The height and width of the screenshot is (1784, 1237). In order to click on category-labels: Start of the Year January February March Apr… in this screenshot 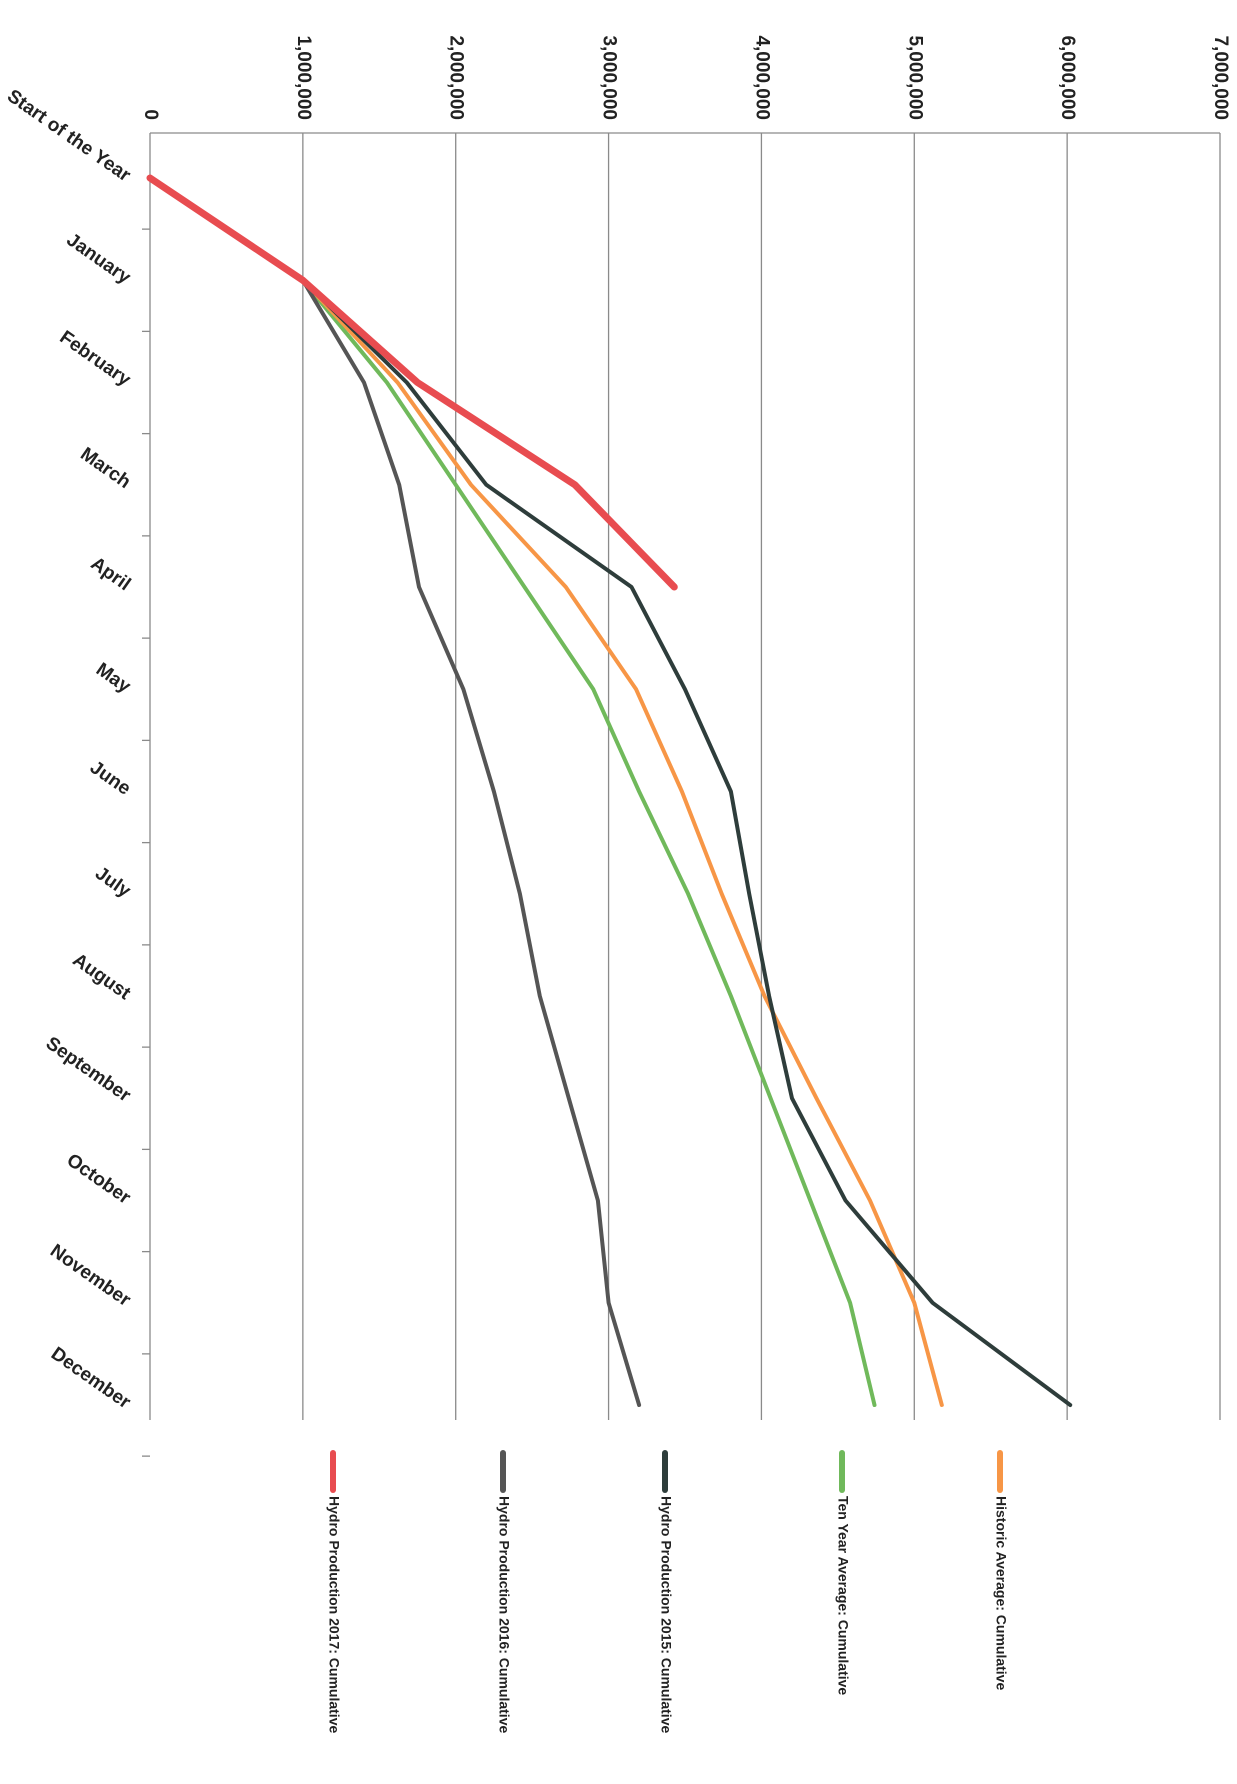, I will do `click(69, 750)`.